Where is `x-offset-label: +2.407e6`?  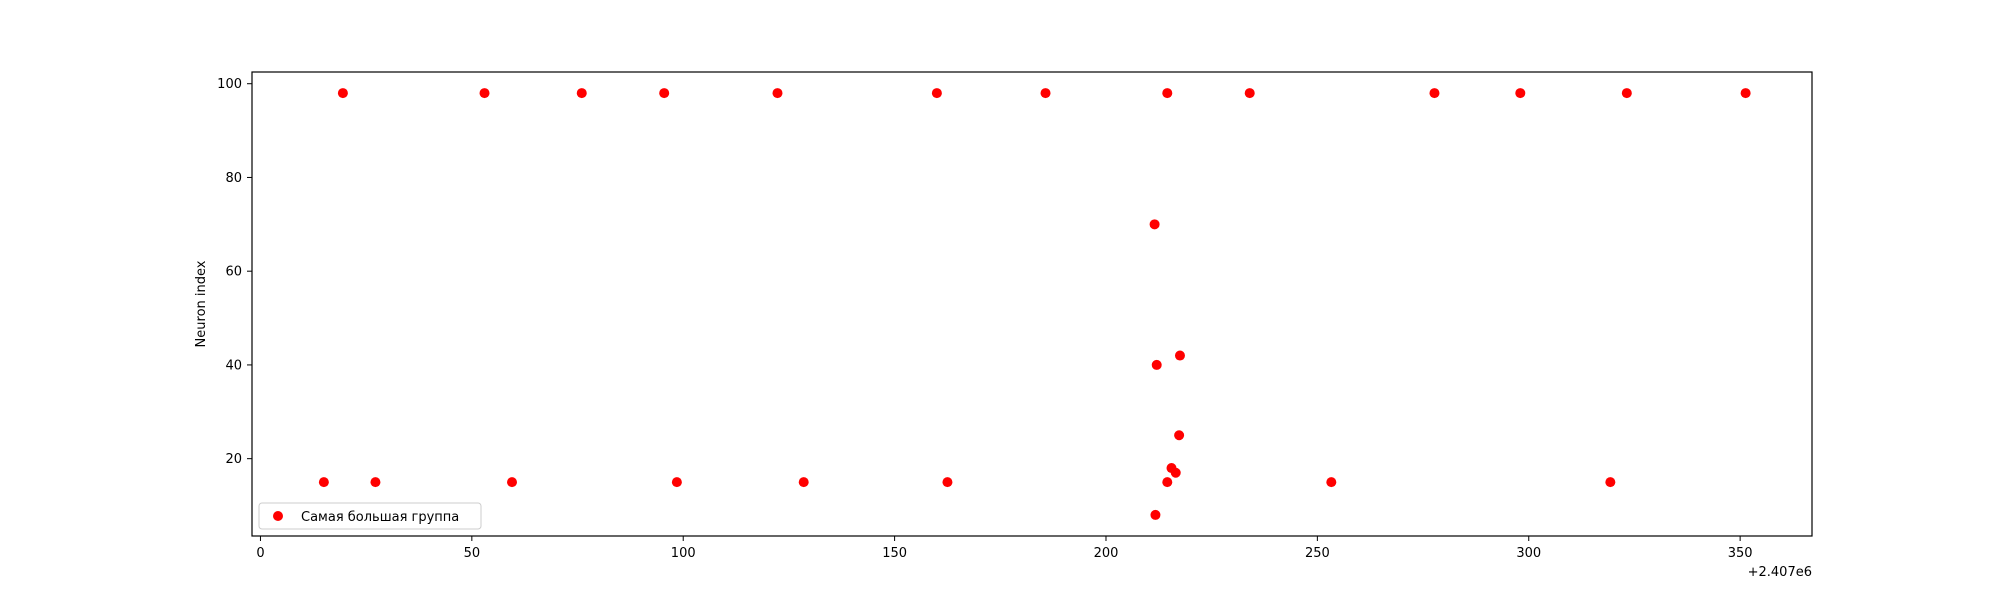 x-offset-label: +2.407e6 is located at coordinates (1780, 572).